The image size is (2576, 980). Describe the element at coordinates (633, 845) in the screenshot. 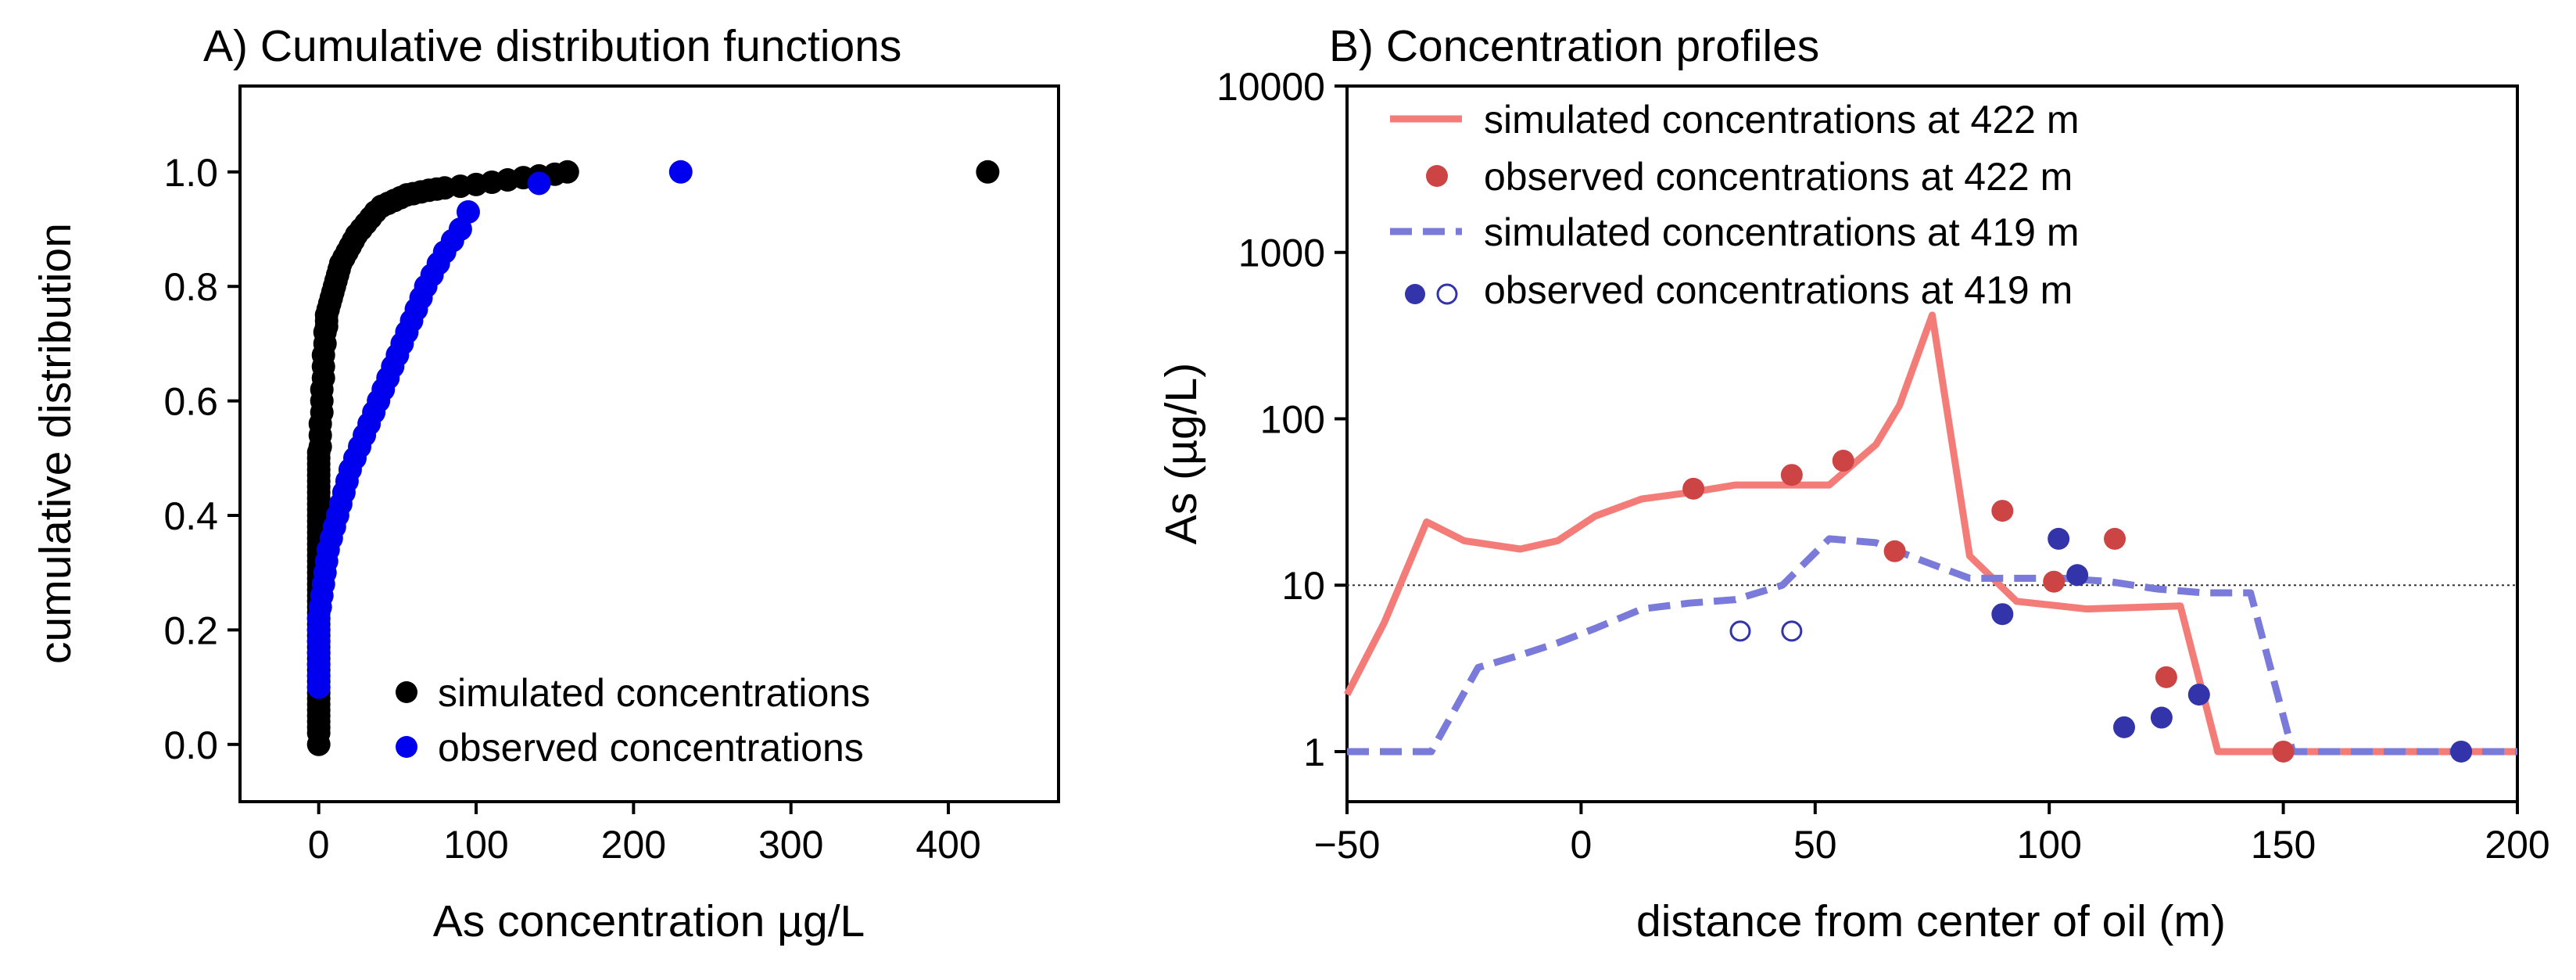

I see `panel-a-x-tick-label: 200` at that location.